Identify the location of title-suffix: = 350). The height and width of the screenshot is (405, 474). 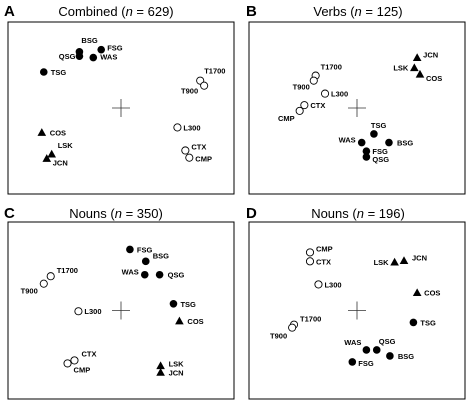
(142, 213).